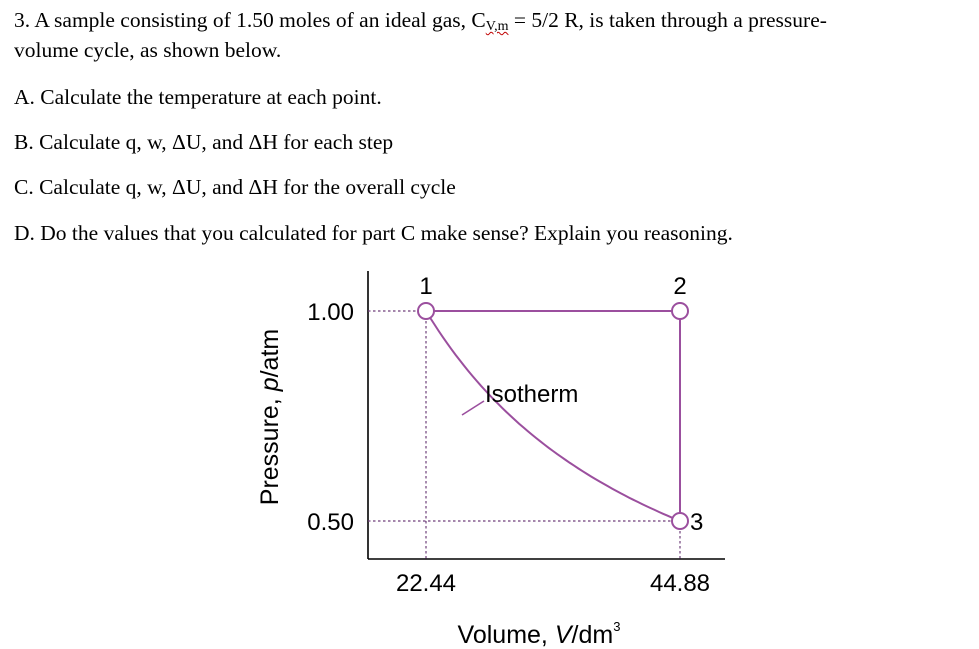 This screenshot has width=979, height=649. Describe the element at coordinates (667, 20) in the screenshot. I see `problem-line-1-end: = 5/2 R, is taken through a pressure-` at that location.